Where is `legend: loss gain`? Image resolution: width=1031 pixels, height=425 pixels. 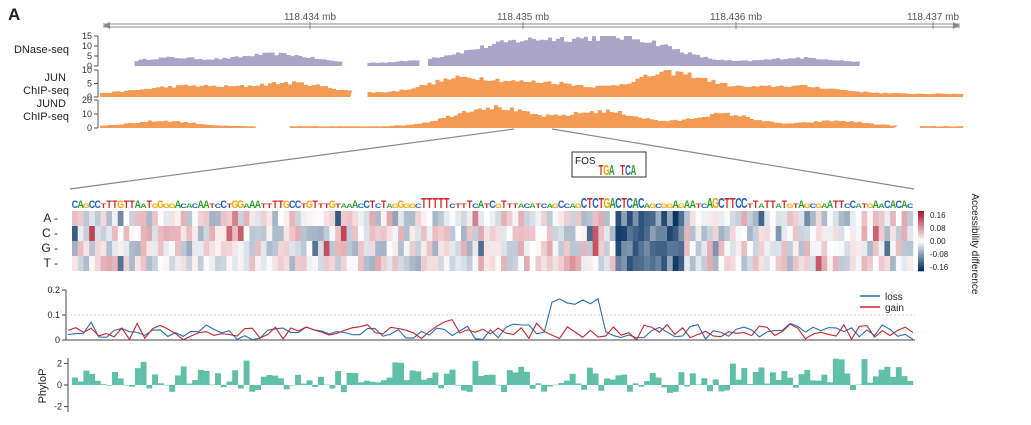 legend: loss gain is located at coordinates (882, 303).